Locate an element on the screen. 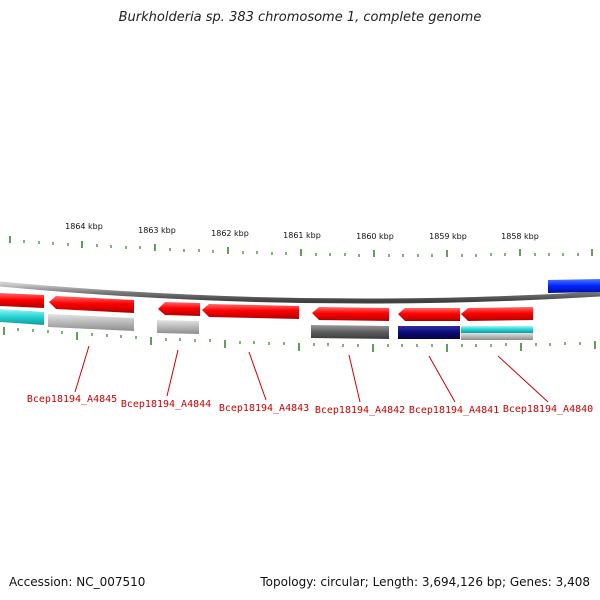 Image resolution: width=600 pixels, height=600 pixels. inner-tick-ring is located at coordinates (299, 339).